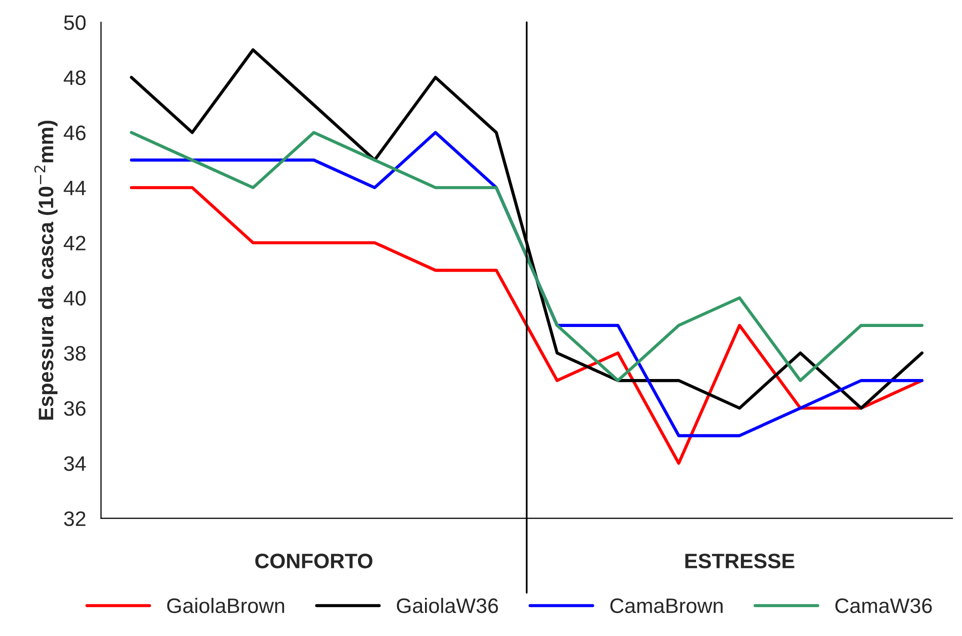 This screenshot has height=636, width=962. Describe the element at coordinates (75, 298) in the screenshot. I see `y-tick-label: 40` at that location.